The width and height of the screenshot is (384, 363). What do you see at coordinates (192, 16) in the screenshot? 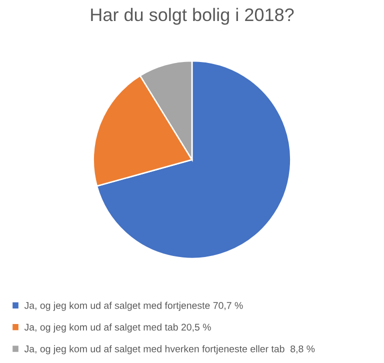
I see `chart-title: Har du solgt bolig i 2018?` at bounding box center [192, 16].